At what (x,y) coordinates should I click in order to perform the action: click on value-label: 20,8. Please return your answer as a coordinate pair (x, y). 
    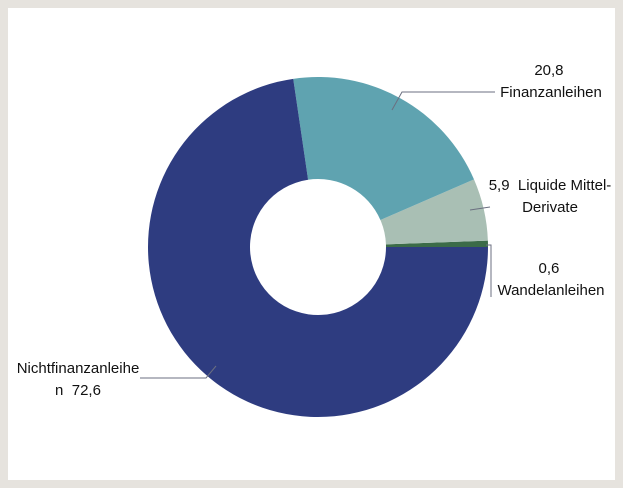
    Looking at the image, I should click on (549, 70).